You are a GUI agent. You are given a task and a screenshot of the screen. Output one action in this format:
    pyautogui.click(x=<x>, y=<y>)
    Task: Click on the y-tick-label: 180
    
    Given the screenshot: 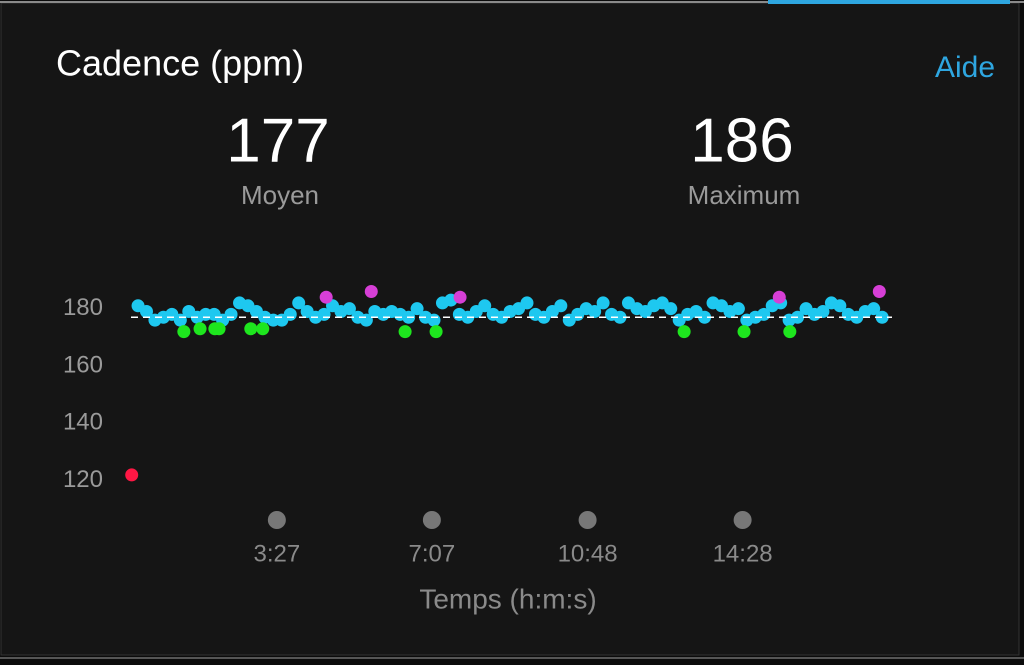 What is the action you would take?
    pyautogui.click(x=83, y=307)
    